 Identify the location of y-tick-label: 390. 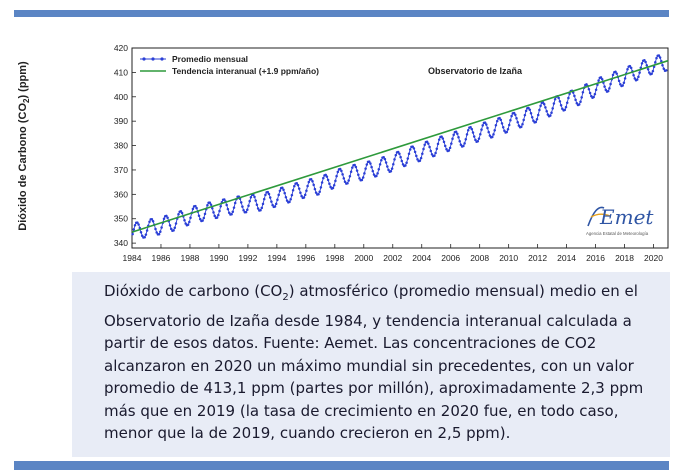
(121, 121).